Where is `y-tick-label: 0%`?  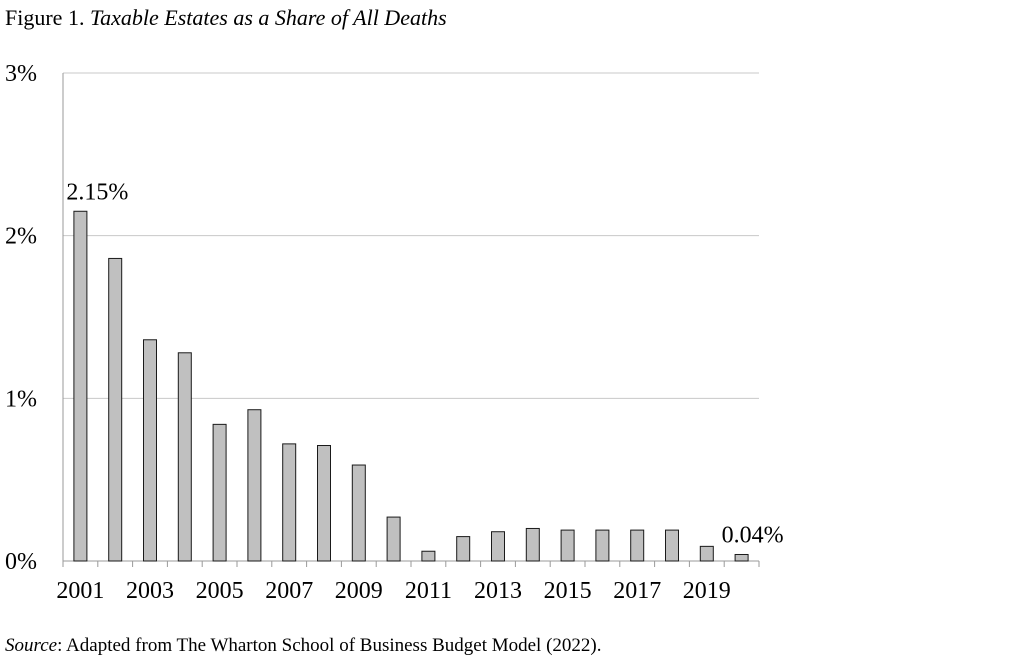
y-tick-label: 0% is located at coordinates (21, 562).